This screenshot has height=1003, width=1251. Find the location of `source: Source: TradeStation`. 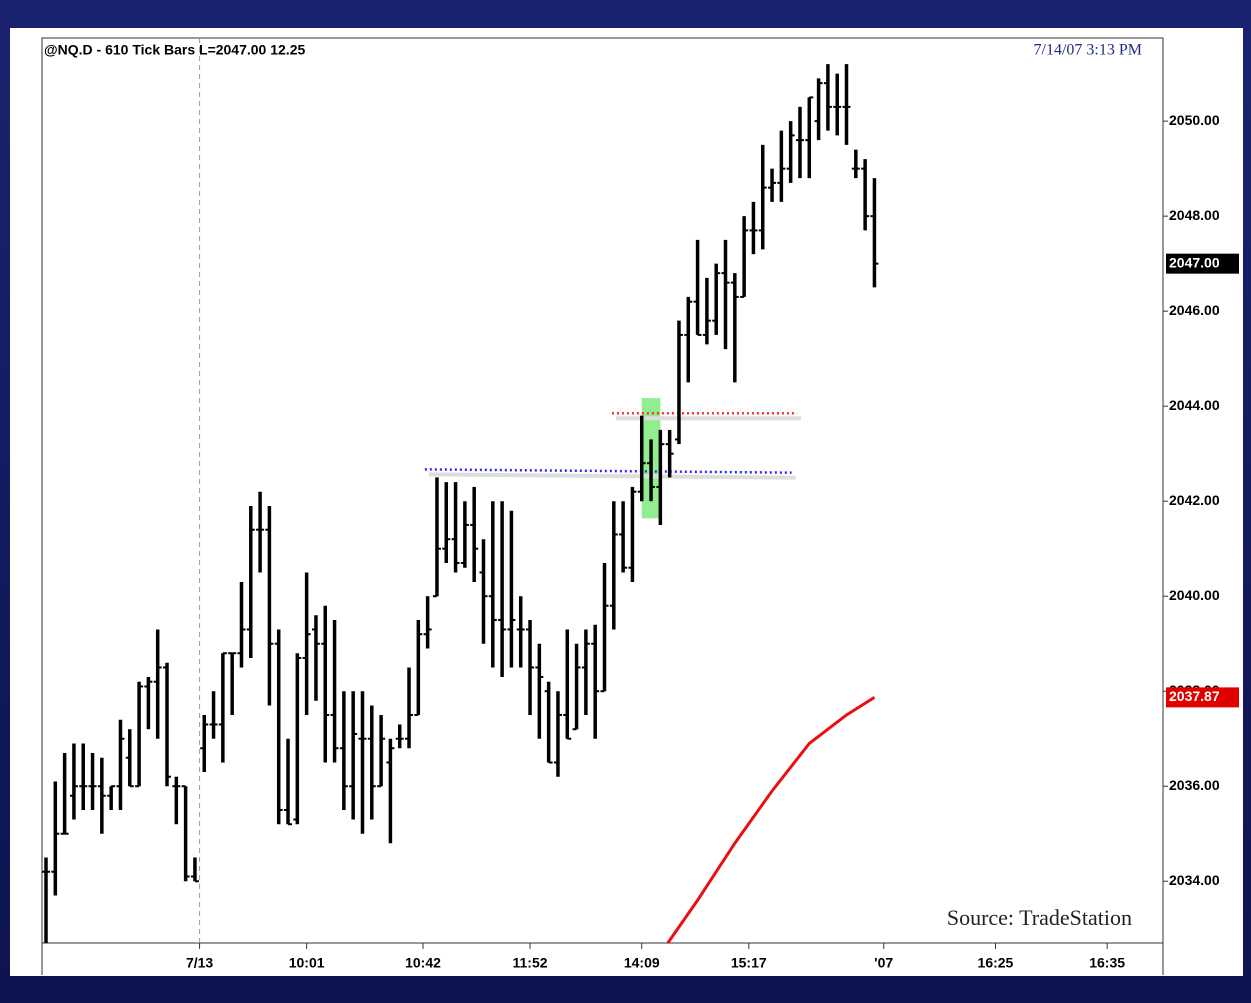

source: Source: TradeStation is located at coordinates (1039, 917).